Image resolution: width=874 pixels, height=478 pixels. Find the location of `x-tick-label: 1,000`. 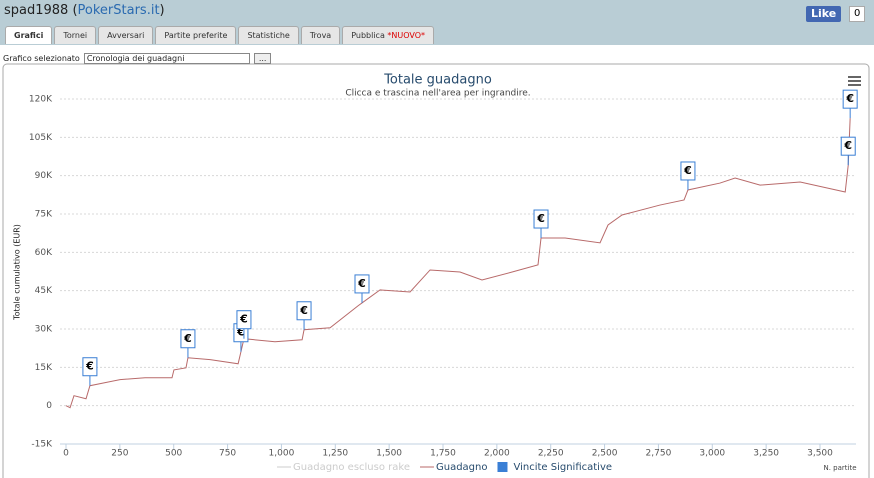

x-tick-label: 1,000 is located at coordinates (282, 454).